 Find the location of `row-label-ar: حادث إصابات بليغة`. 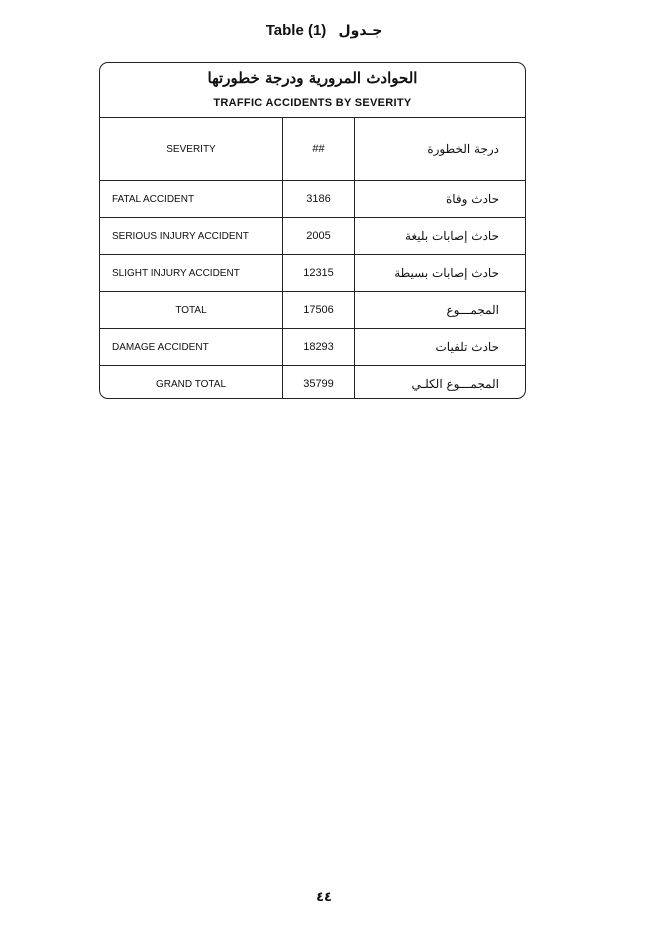

row-label-ar: حادث إصابات بليغة is located at coordinates (439, 236).